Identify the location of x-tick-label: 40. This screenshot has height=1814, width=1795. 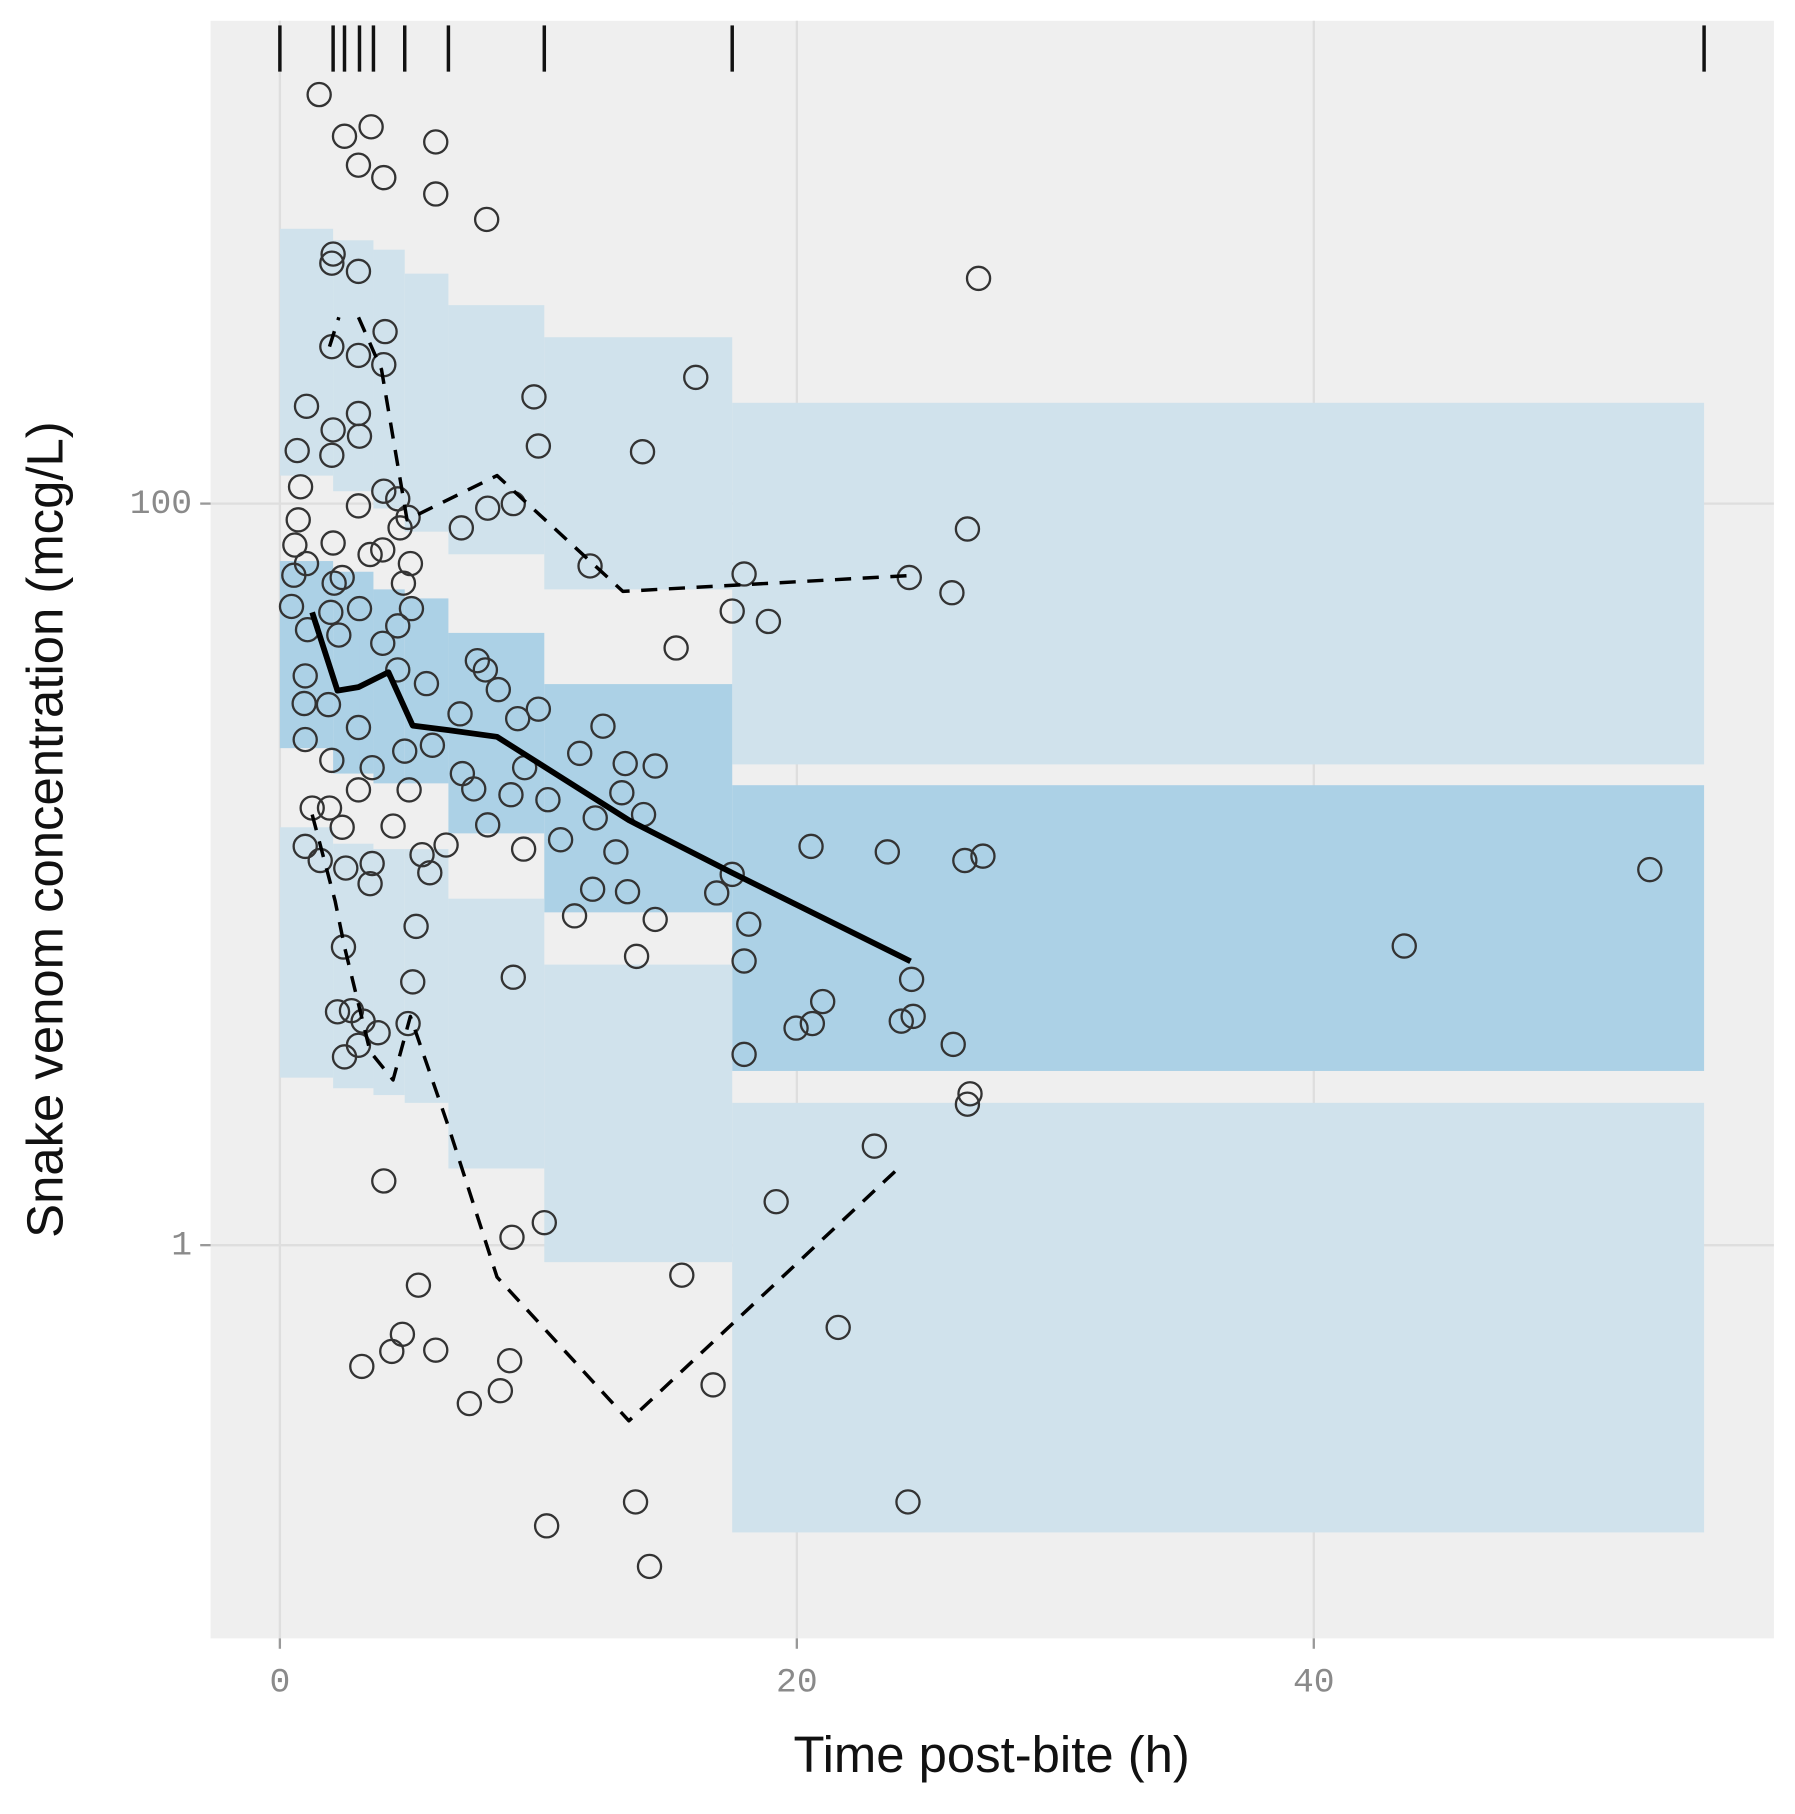
(1314, 1682).